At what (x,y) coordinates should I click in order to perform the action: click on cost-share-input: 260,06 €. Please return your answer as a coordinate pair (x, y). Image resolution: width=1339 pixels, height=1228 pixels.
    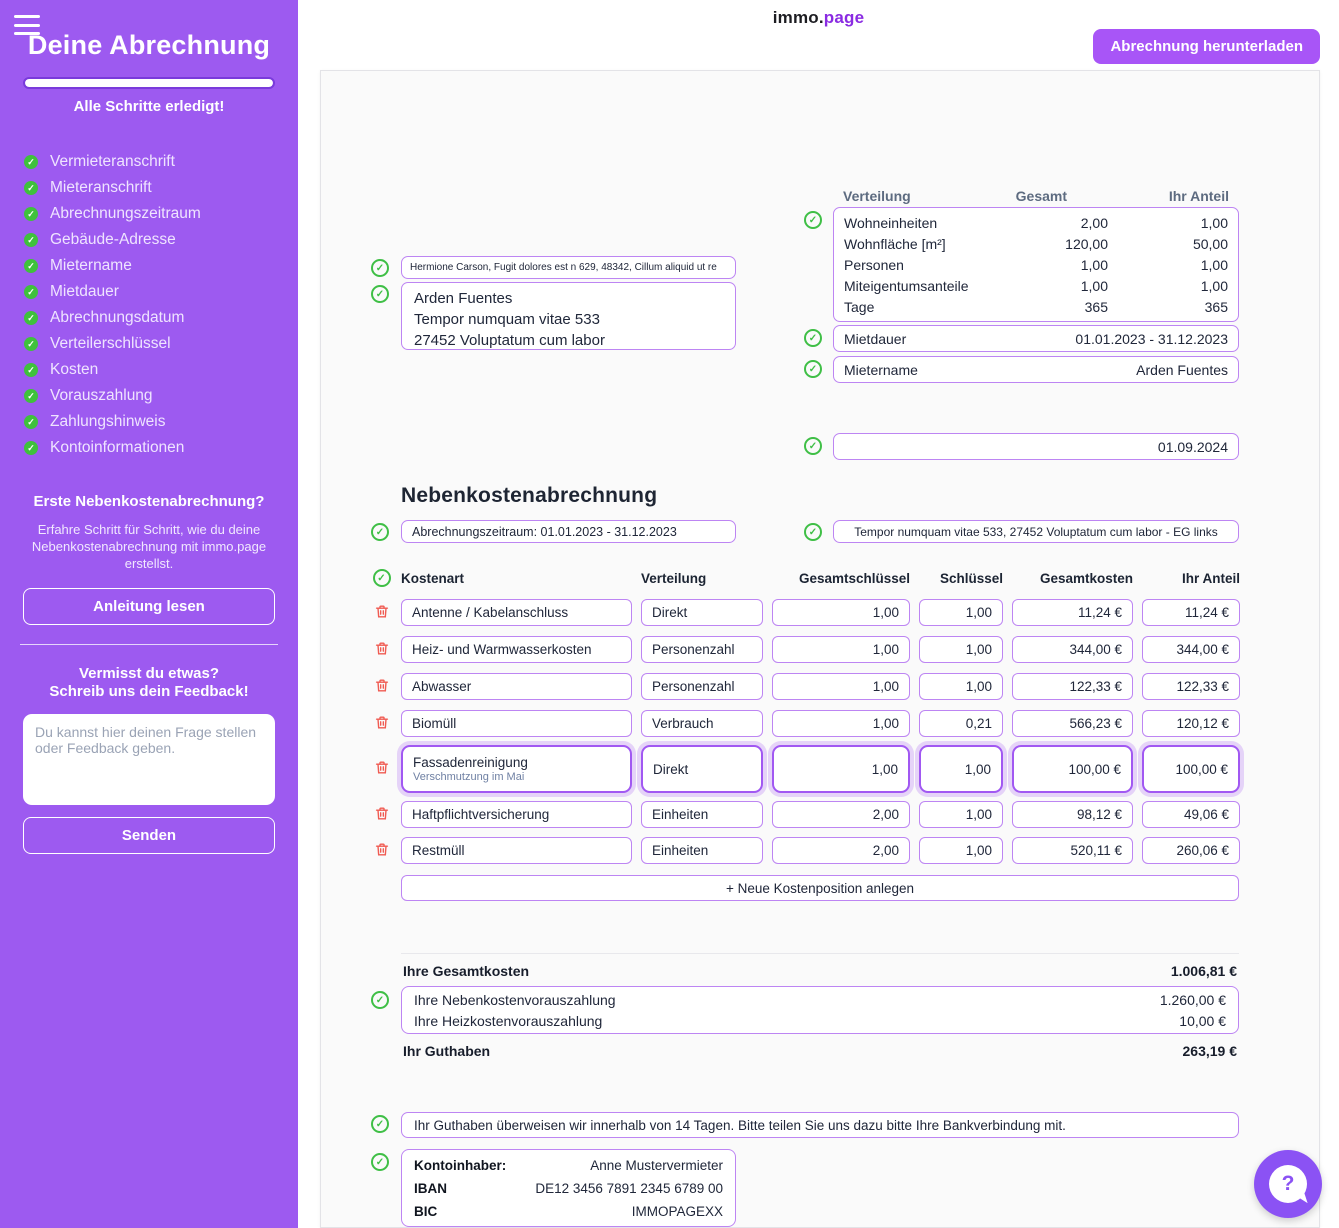
    Looking at the image, I should click on (1191, 850).